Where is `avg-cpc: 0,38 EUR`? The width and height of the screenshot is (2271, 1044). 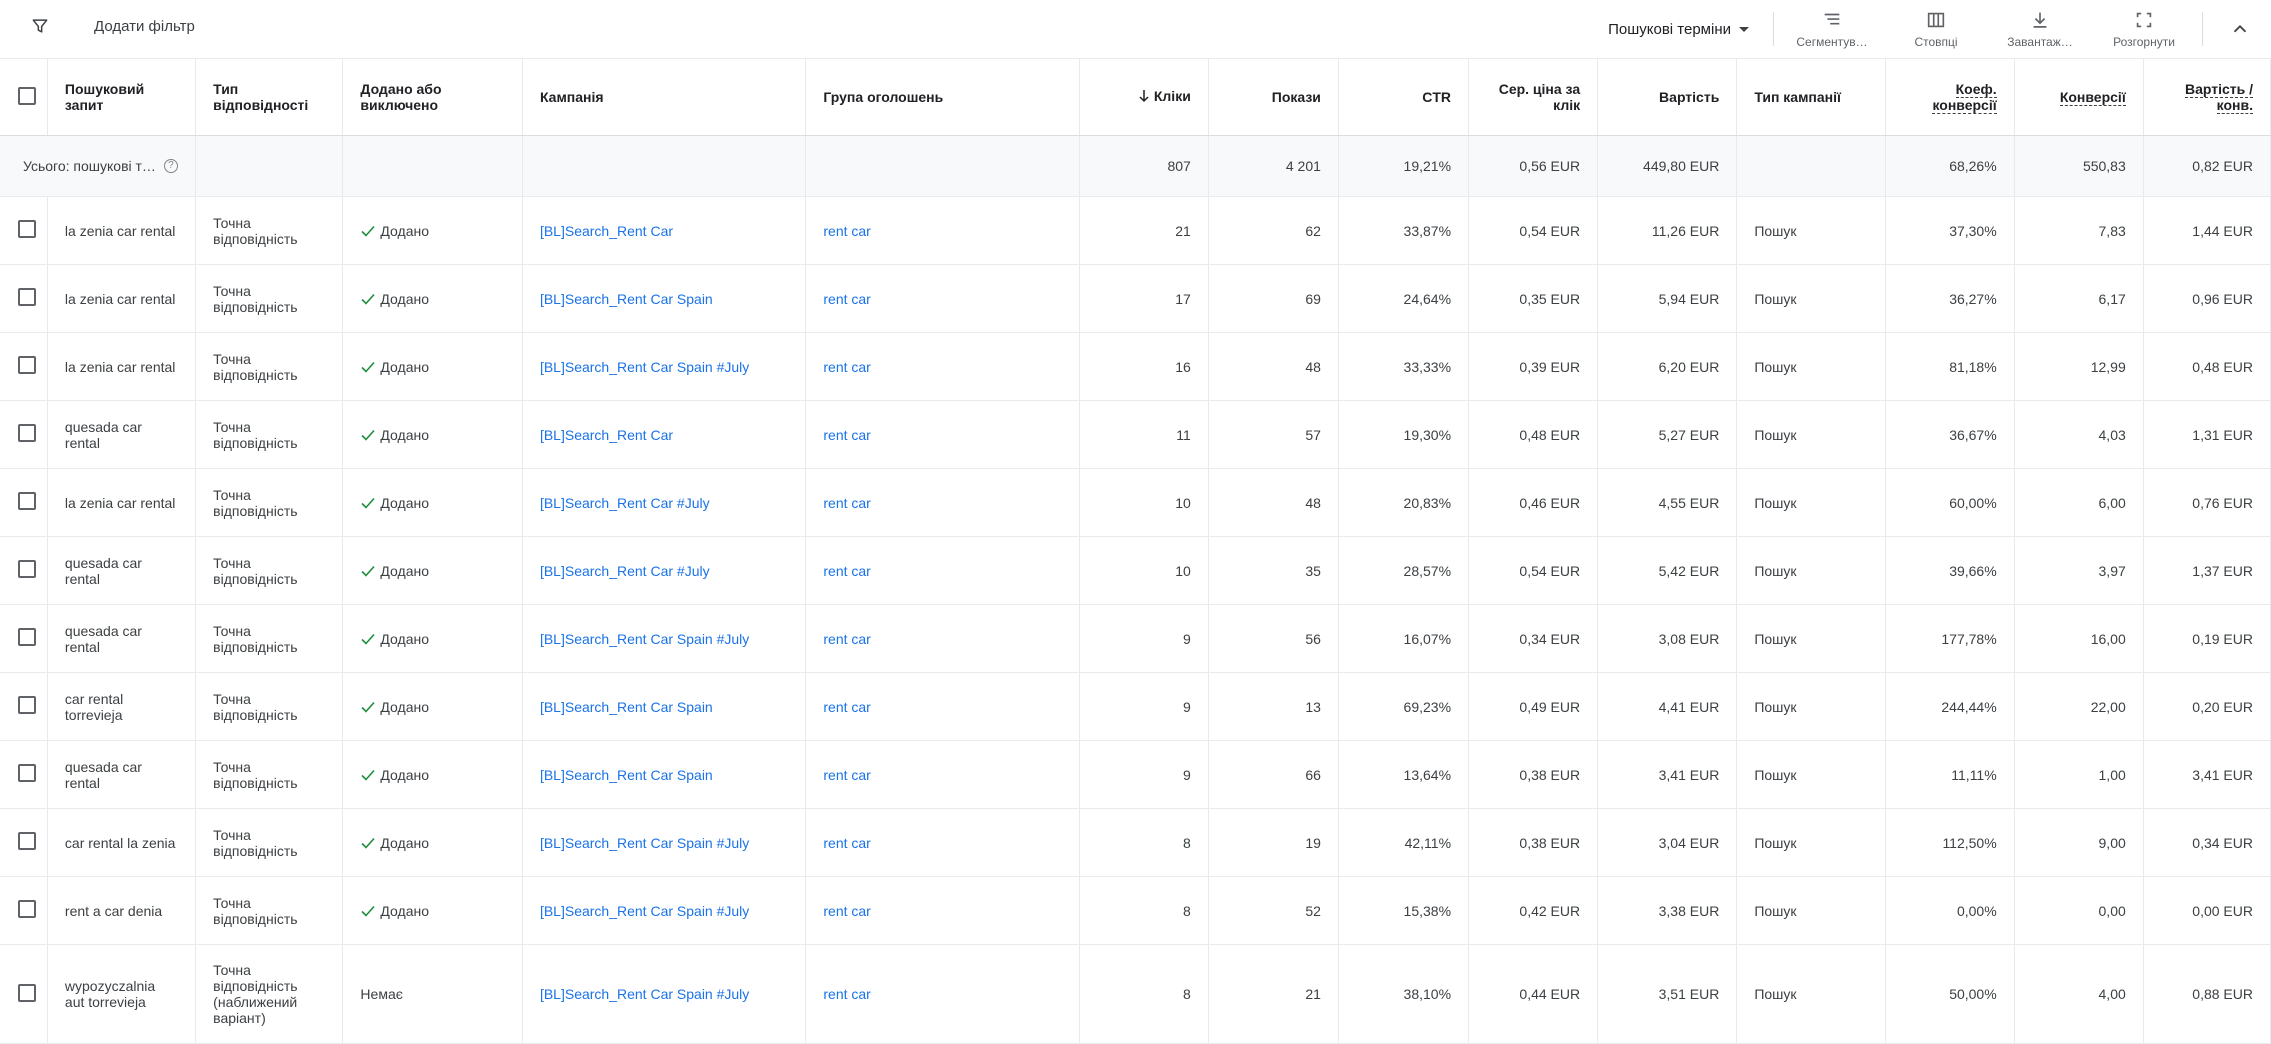 avg-cpc: 0,38 EUR is located at coordinates (1533, 842).